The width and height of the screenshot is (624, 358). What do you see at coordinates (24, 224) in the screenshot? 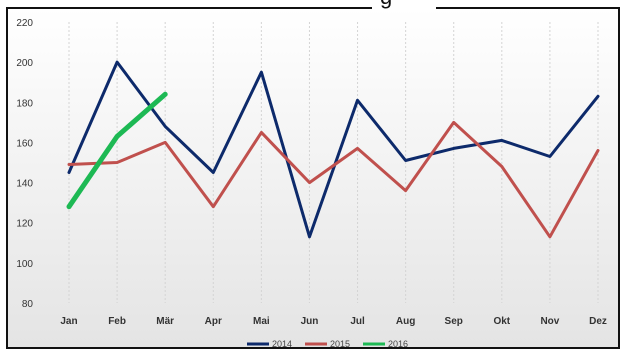
I see `y-tick-label: 120` at bounding box center [24, 224].